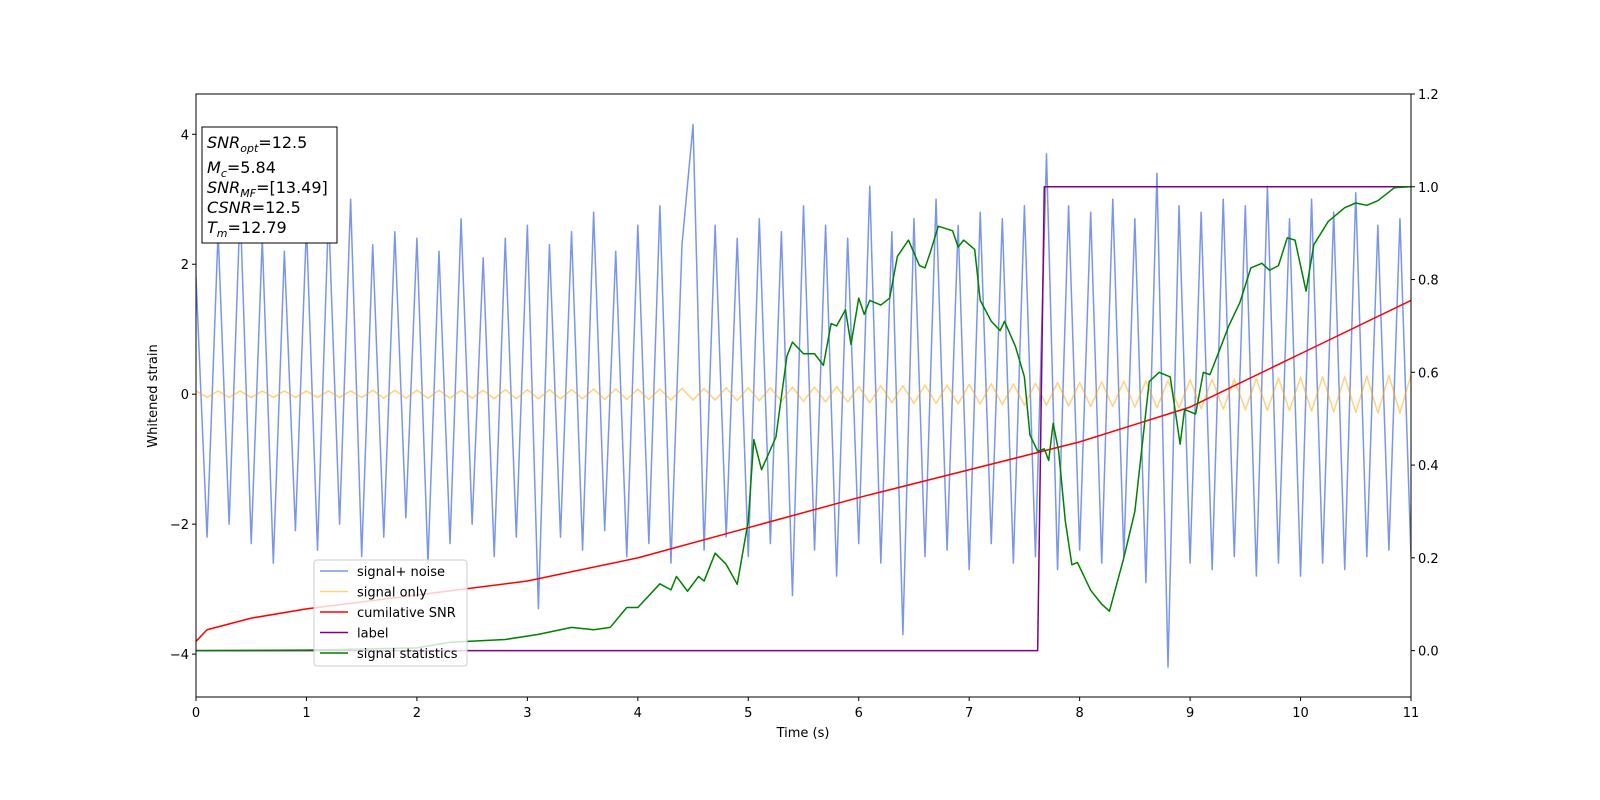  I want to click on symbol: T, so click(212, 227).